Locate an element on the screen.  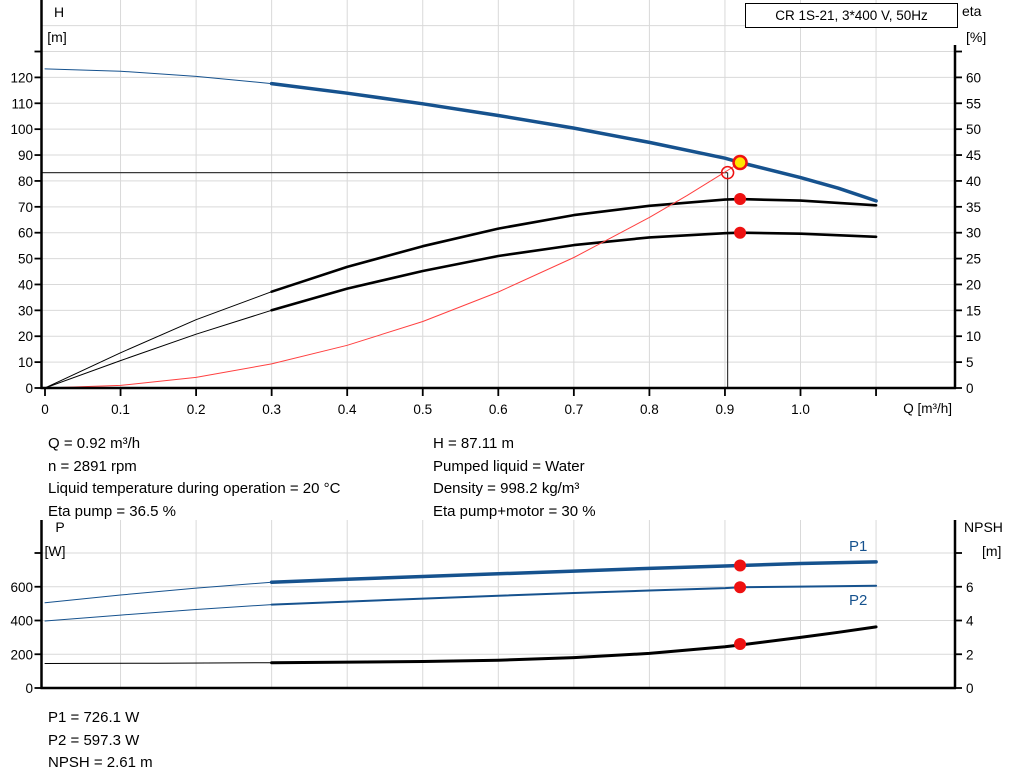
svg-text: 0.6 is located at coordinates (498, 409).